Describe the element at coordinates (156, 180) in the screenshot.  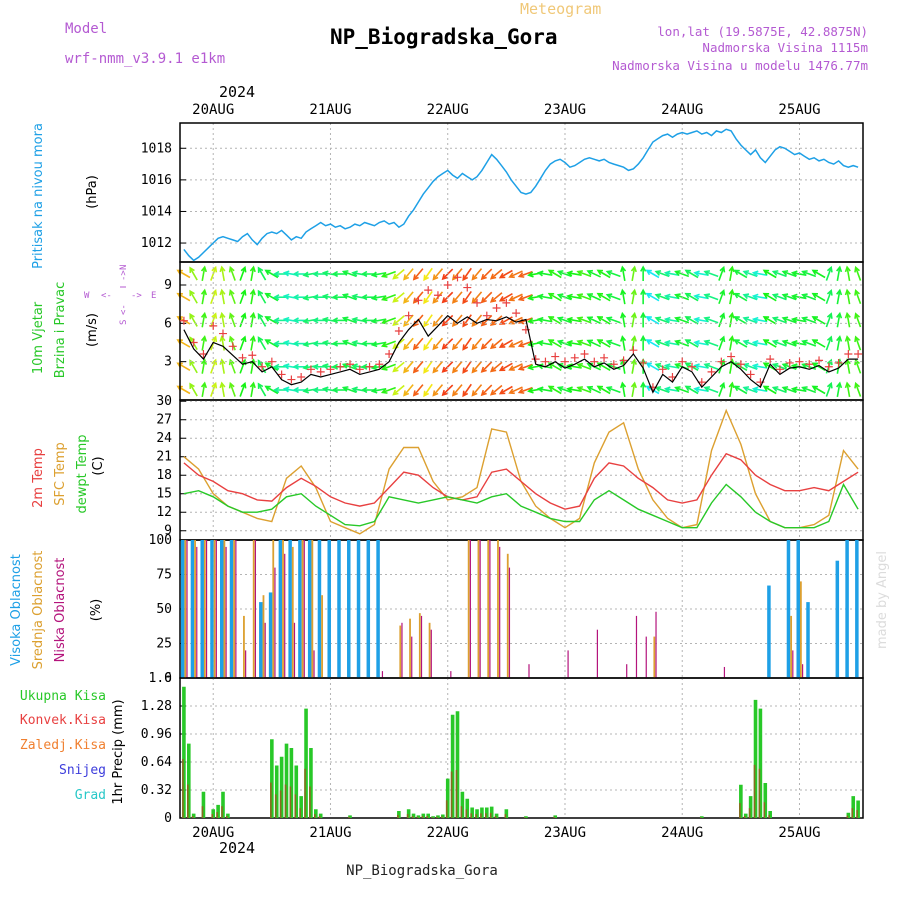
I see `pressure-ytick-label: 1016` at that location.